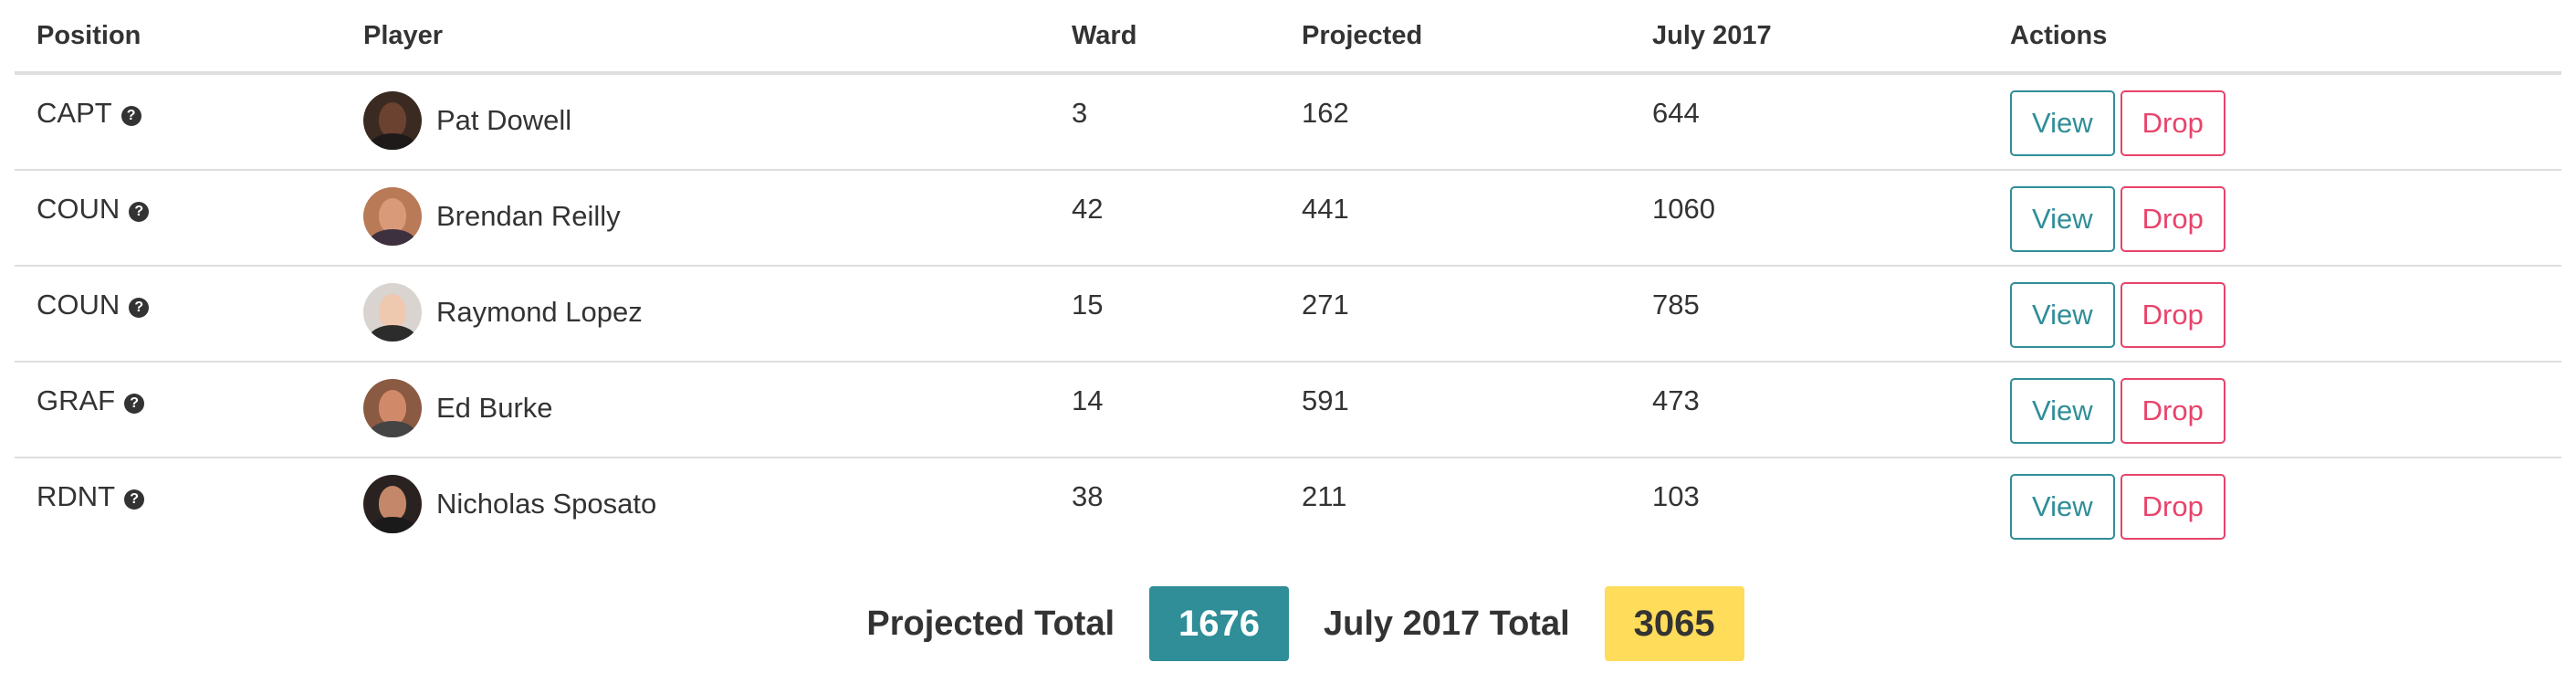 Image resolution: width=2576 pixels, height=694 pixels. What do you see at coordinates (529, 216) in the screenshot?
I see `player-name: Brendan Reilly` at bounding box center [529, 216].